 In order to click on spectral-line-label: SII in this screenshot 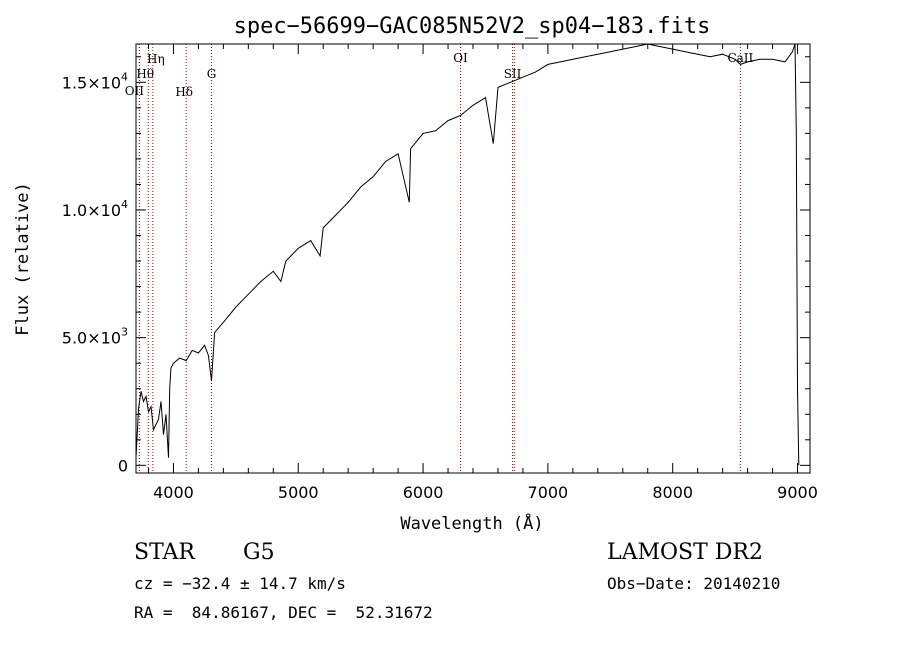, I will do `click(513, 74)`.